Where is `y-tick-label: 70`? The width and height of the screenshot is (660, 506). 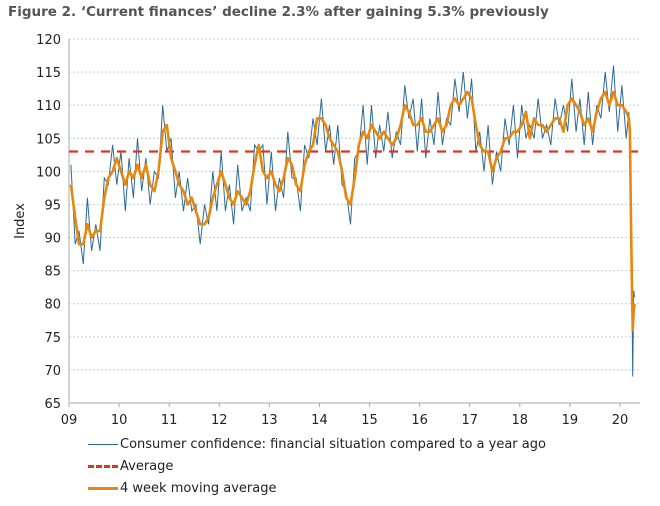
y-tick-label: 70 is located at coordinates (52, 371).